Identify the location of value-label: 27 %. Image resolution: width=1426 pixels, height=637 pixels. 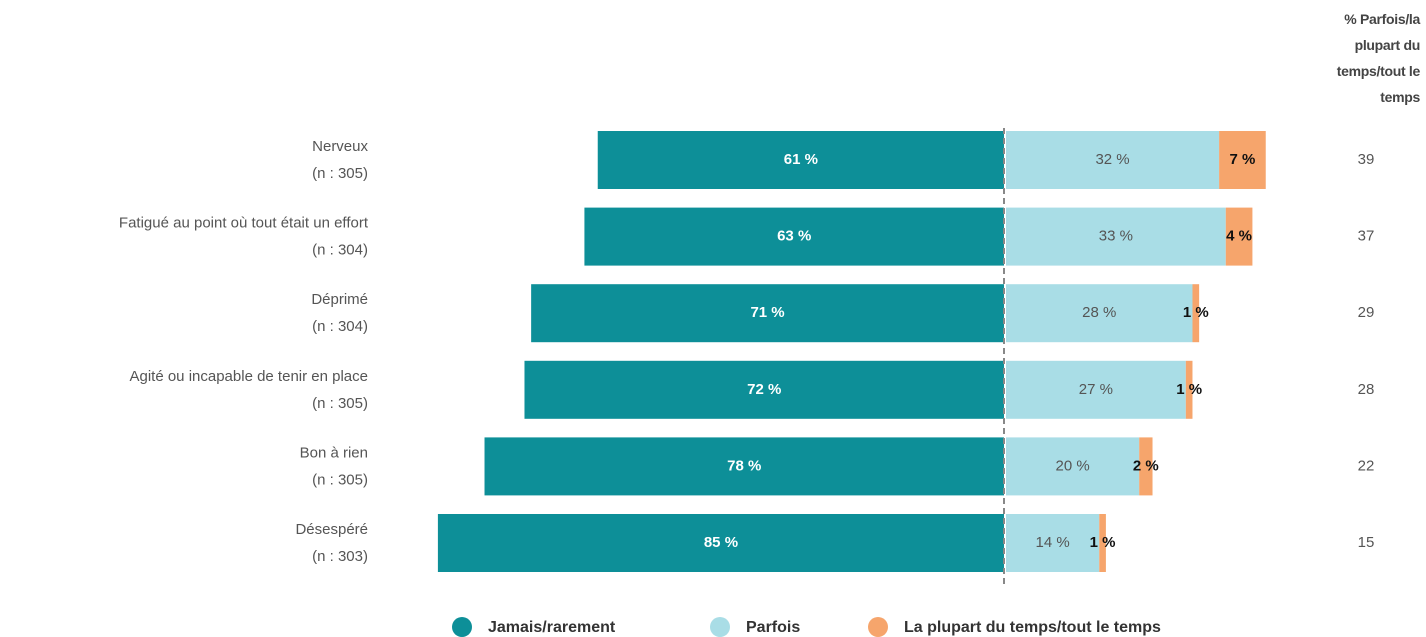
(1096, 389).